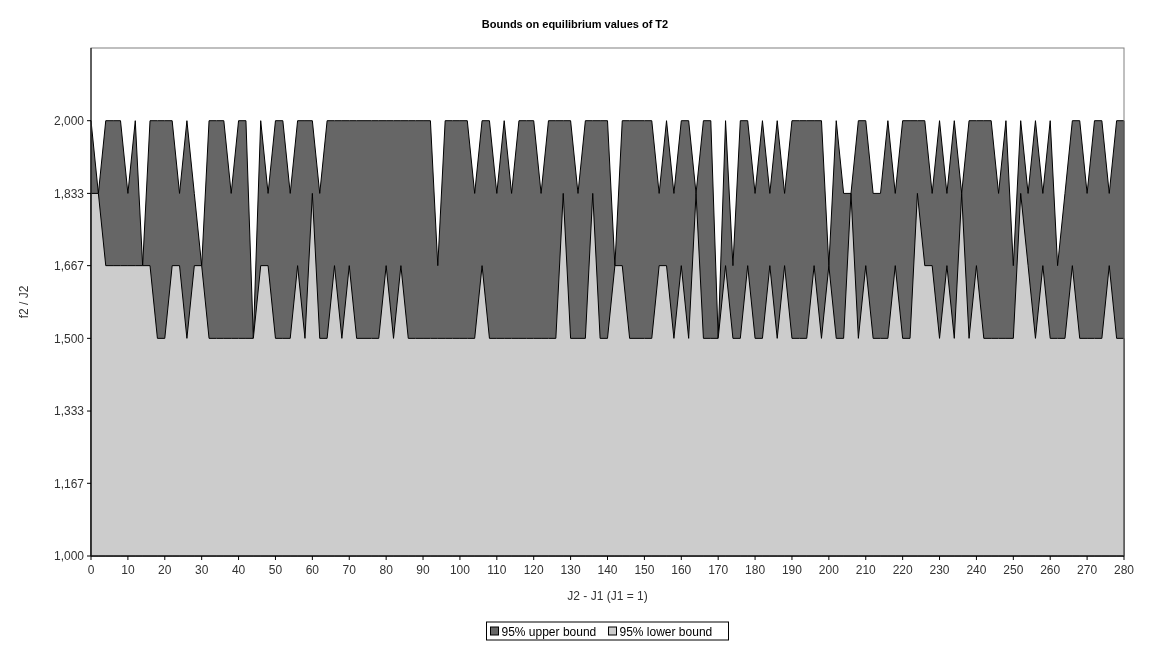 This screenshot has height=661, width=1150. What do you see at coordinates (607, 570) in the screenshot?
I see `x-tick-label: 140` at bounding box center [607, 570].